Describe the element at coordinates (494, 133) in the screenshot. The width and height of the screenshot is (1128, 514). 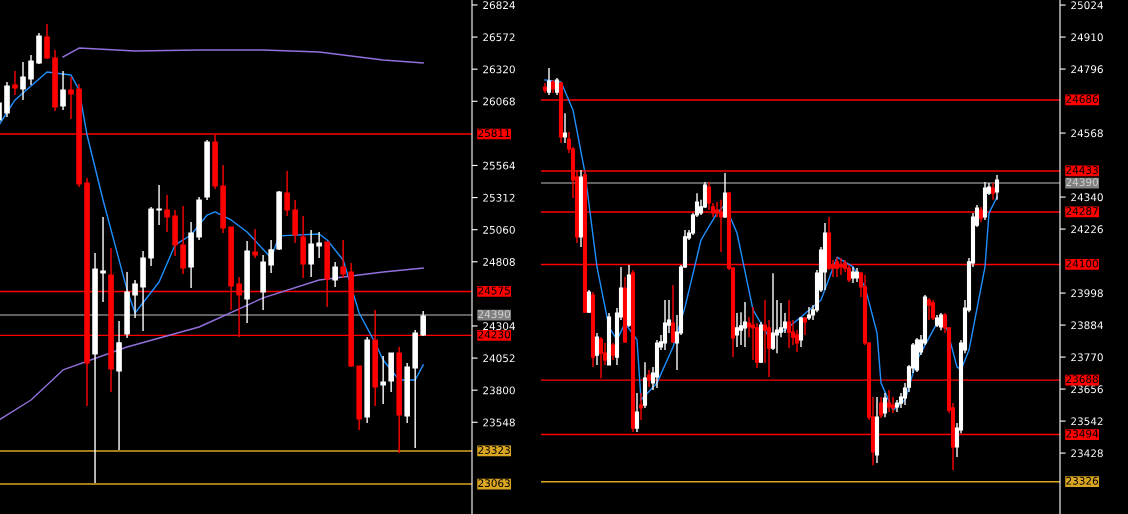
I see `ref-line-label: 25811` at that location.